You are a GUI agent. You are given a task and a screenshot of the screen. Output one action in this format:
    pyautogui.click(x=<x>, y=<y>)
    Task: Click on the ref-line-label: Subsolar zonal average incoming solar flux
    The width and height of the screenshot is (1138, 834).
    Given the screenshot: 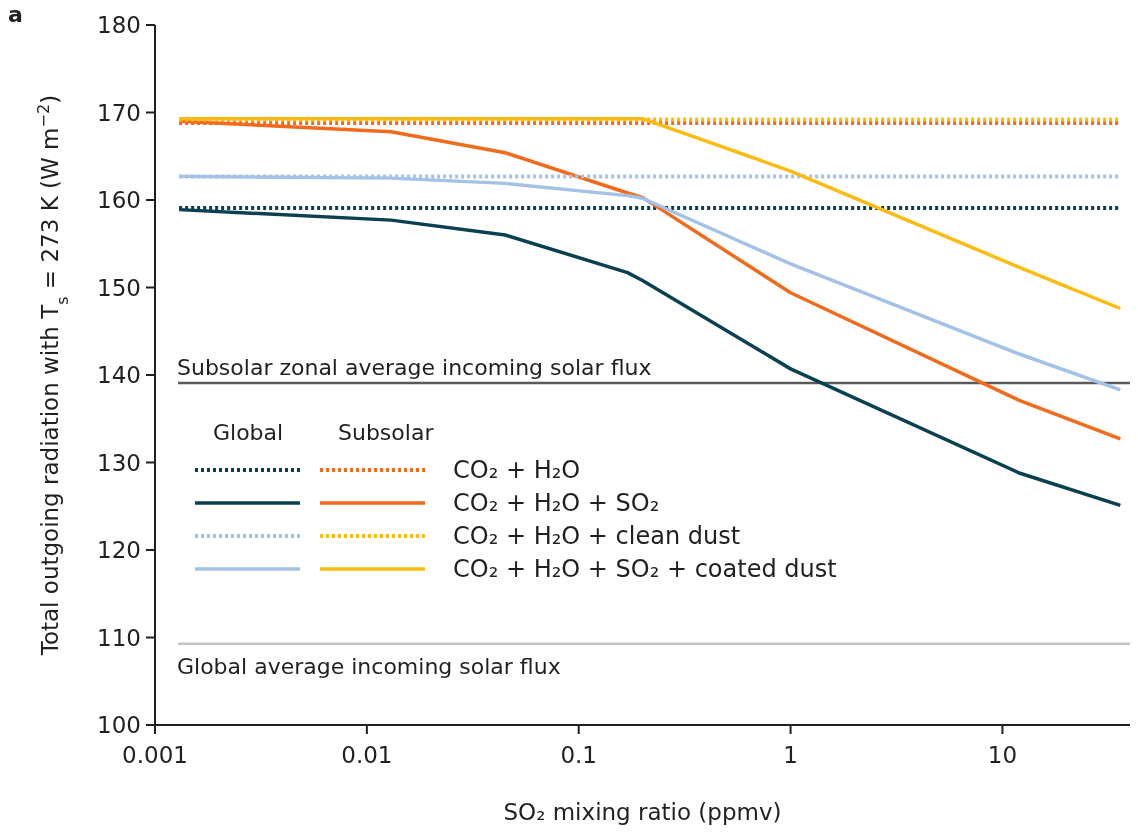 What is the action you would take?
    pyautogui.click(x=414, y=367)
    